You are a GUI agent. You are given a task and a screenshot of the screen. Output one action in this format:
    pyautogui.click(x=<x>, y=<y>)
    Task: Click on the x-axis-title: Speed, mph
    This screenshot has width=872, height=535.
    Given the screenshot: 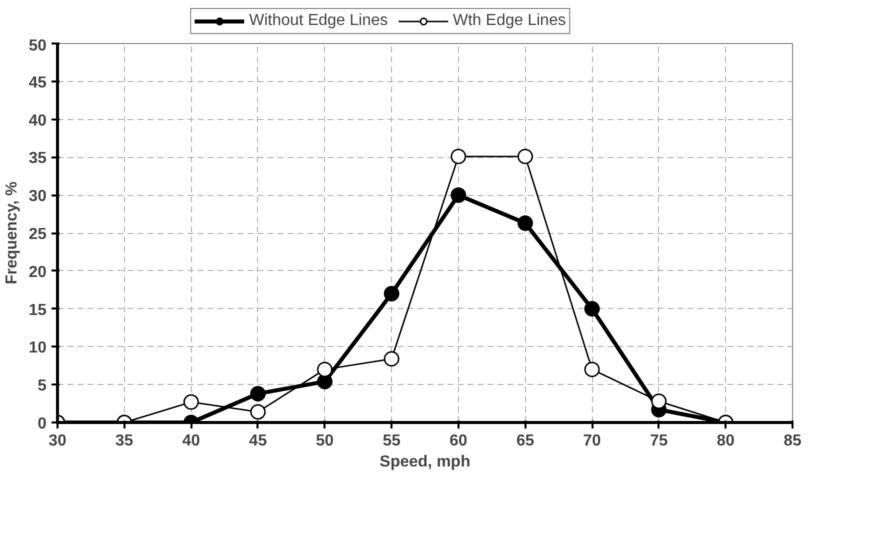 What is the action you would take?
    pyautogui.click(x=425, y=462)
    